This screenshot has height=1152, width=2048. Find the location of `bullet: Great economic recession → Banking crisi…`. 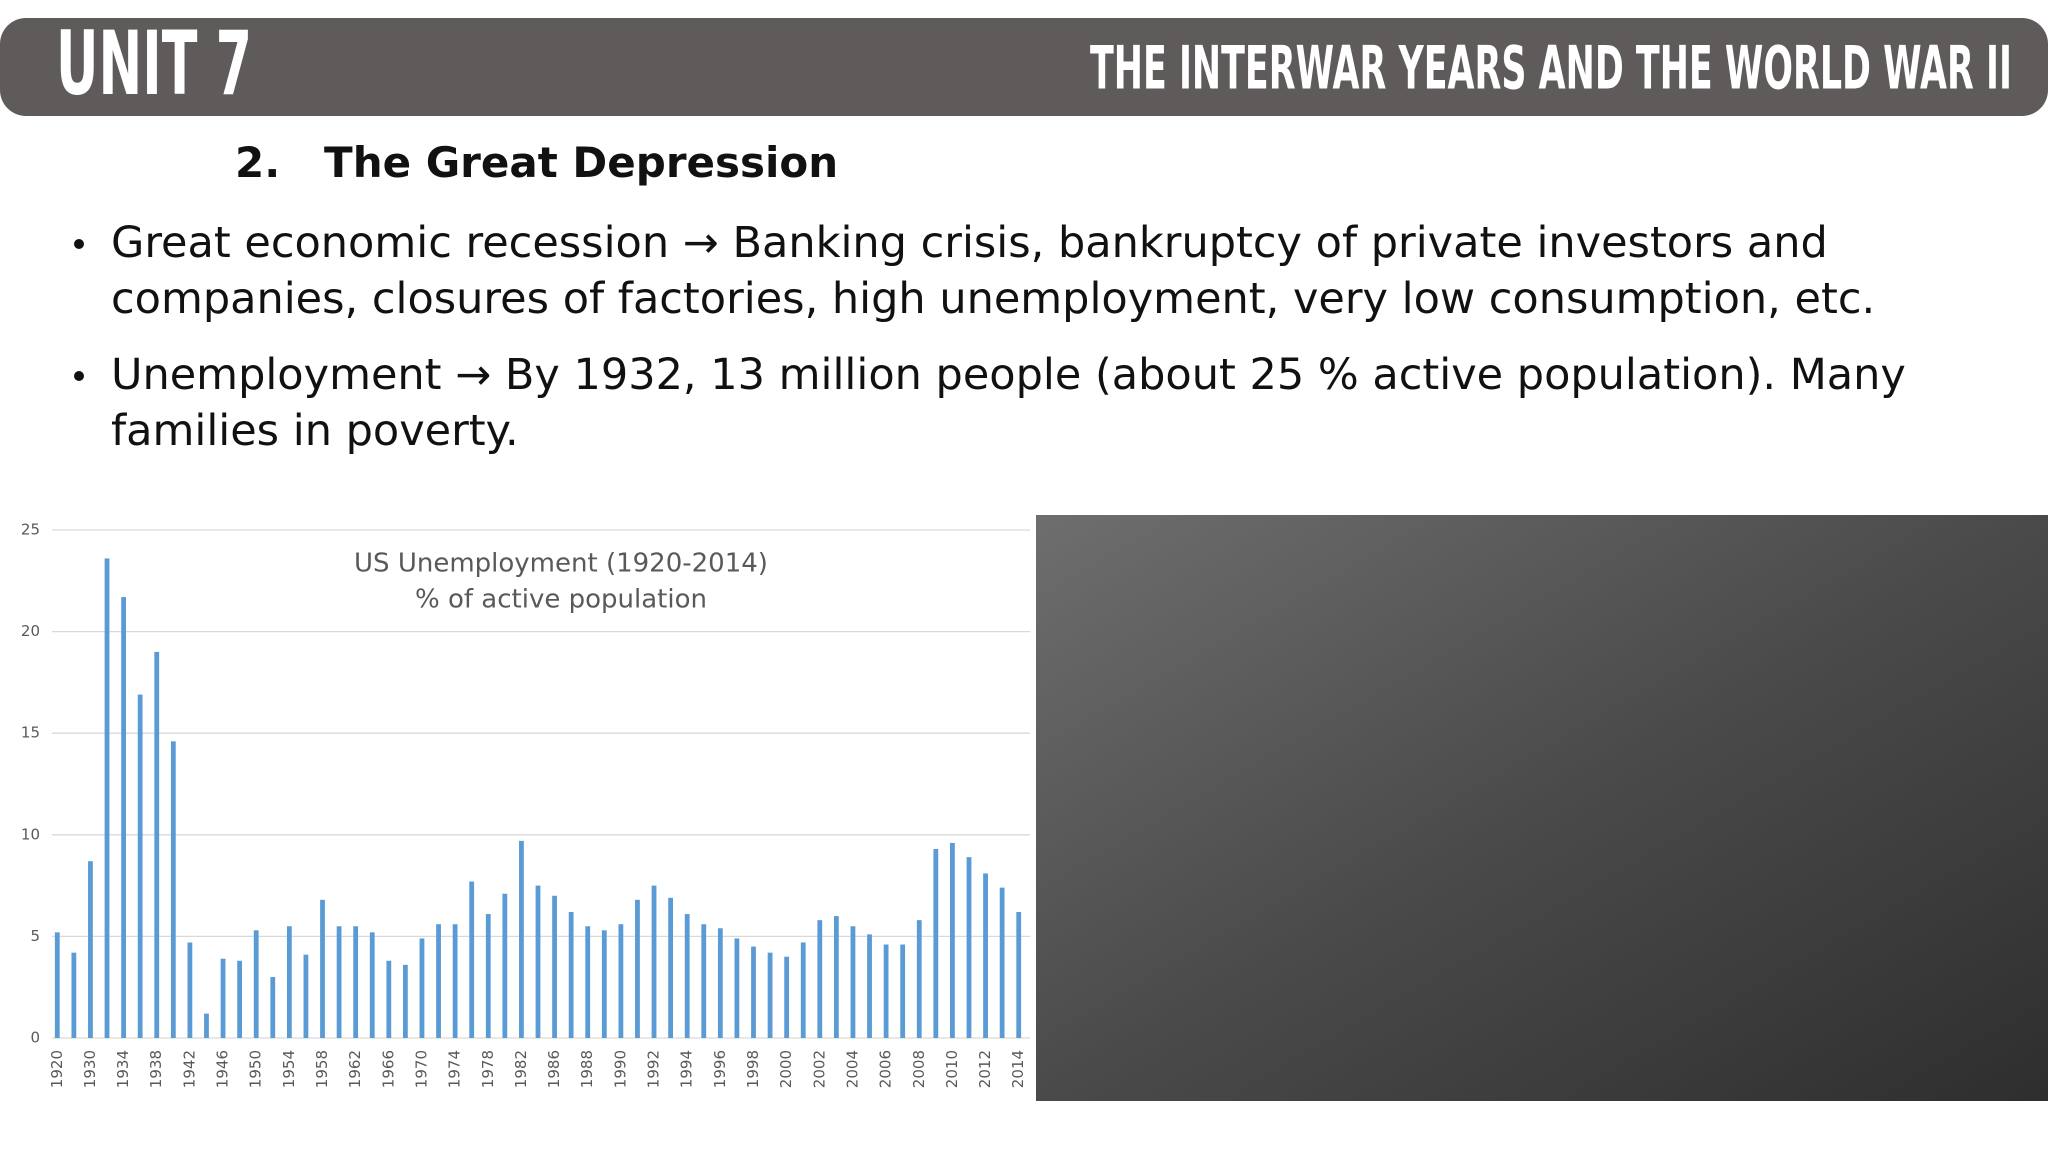

bullet: Great economic recession → Banking crisi… is located at coordinates (995, 271).